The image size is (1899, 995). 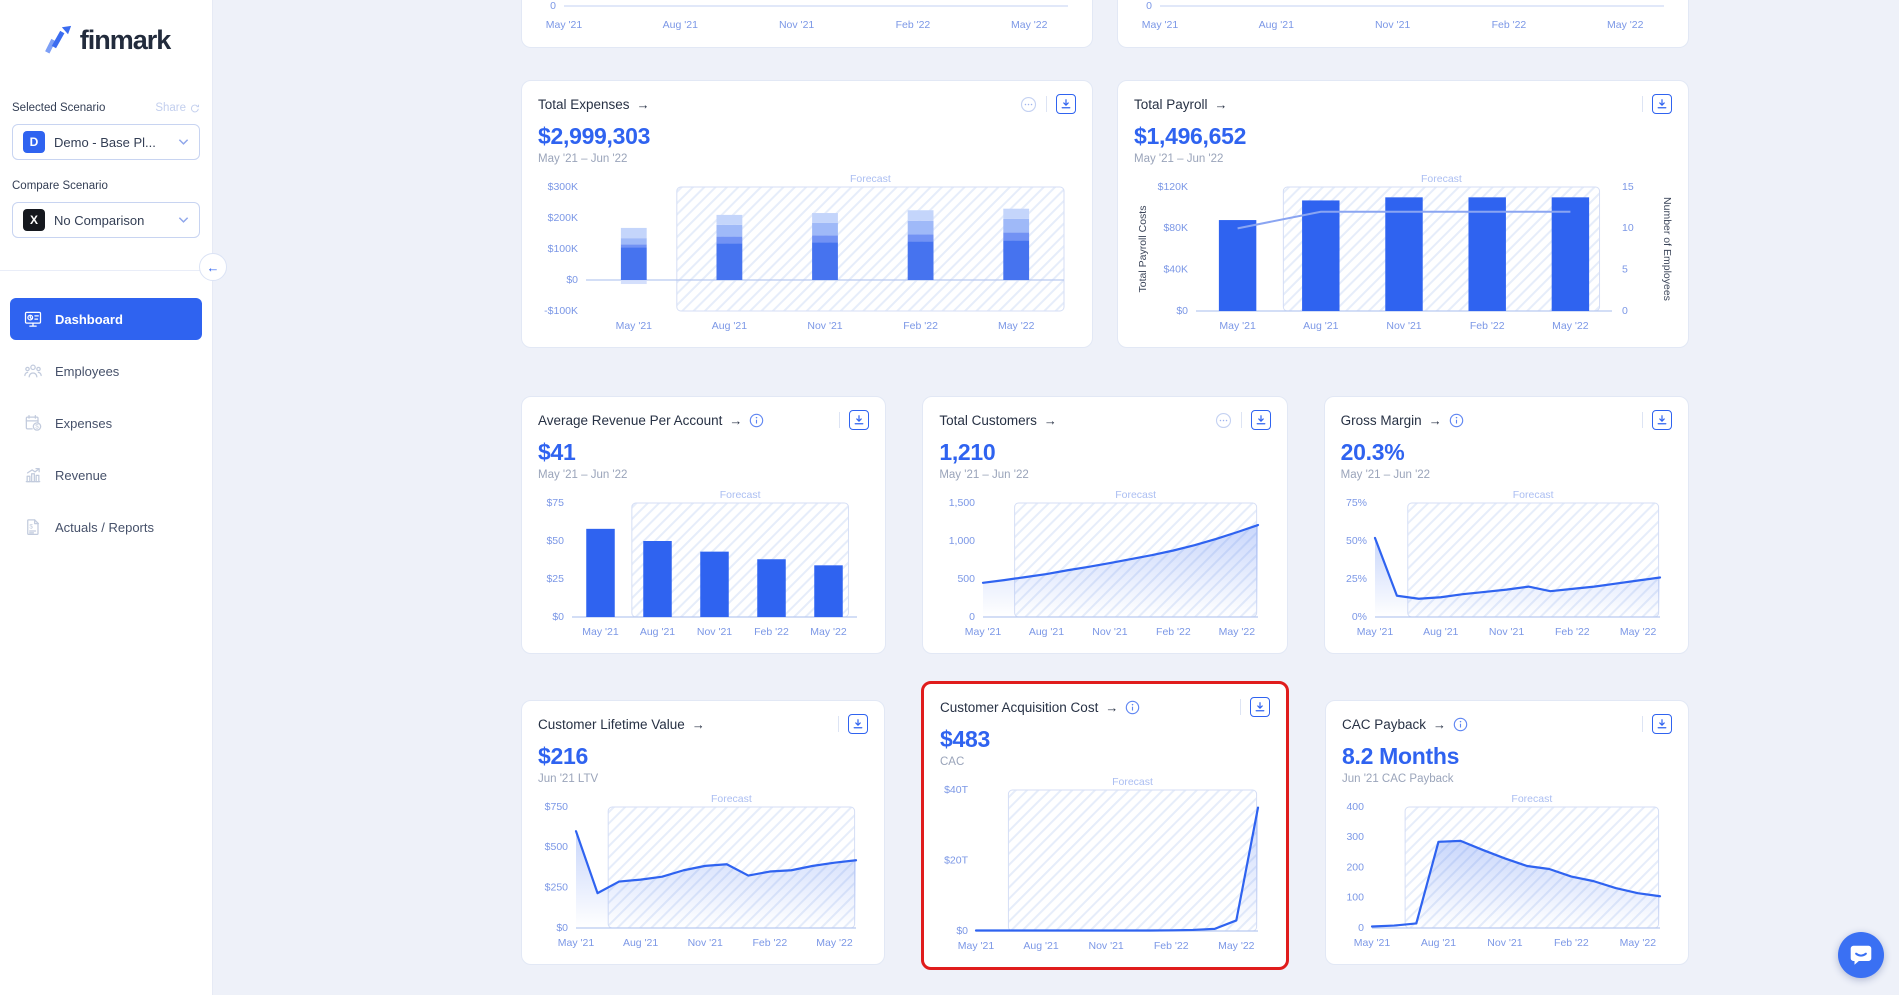 I want to click on svg-text: 0, so click(x=1149, y=6).